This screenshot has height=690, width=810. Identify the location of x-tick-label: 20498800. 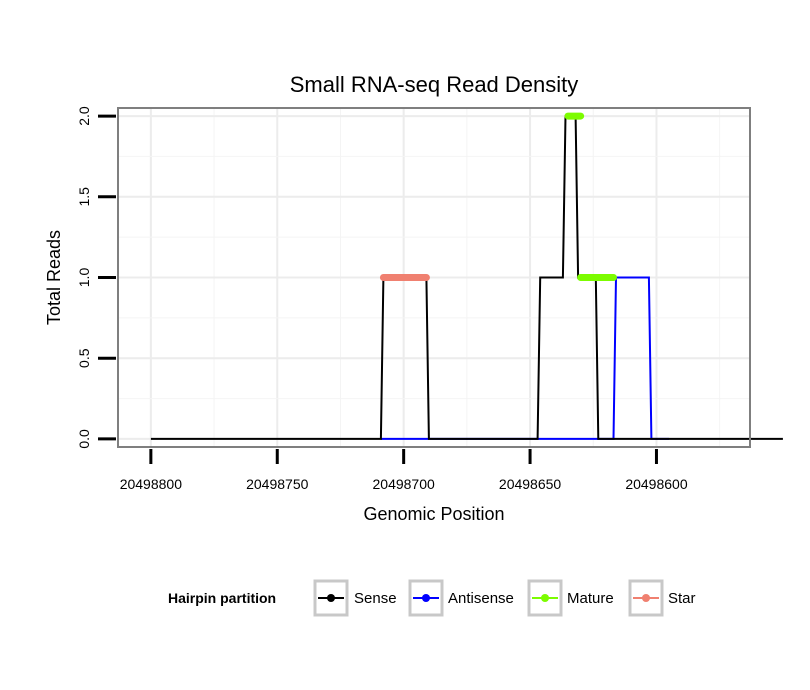
(151, 484).